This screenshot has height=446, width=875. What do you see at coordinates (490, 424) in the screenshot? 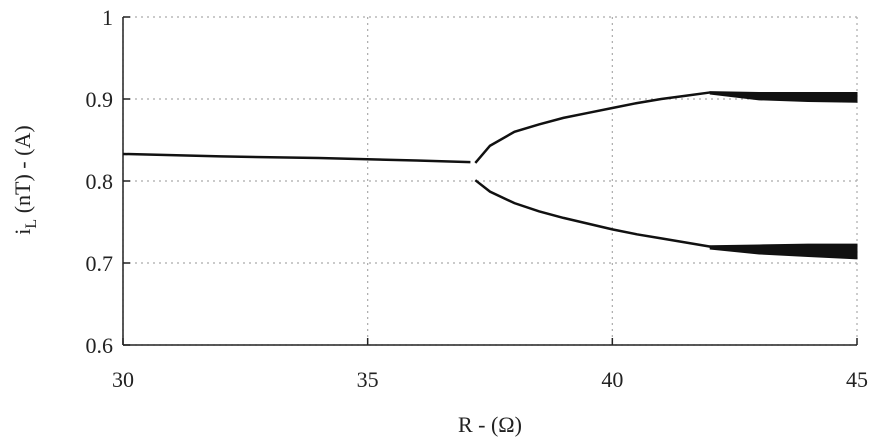
I see `x-axis-label: R - (Ω)` at bounding box center [490, 424].